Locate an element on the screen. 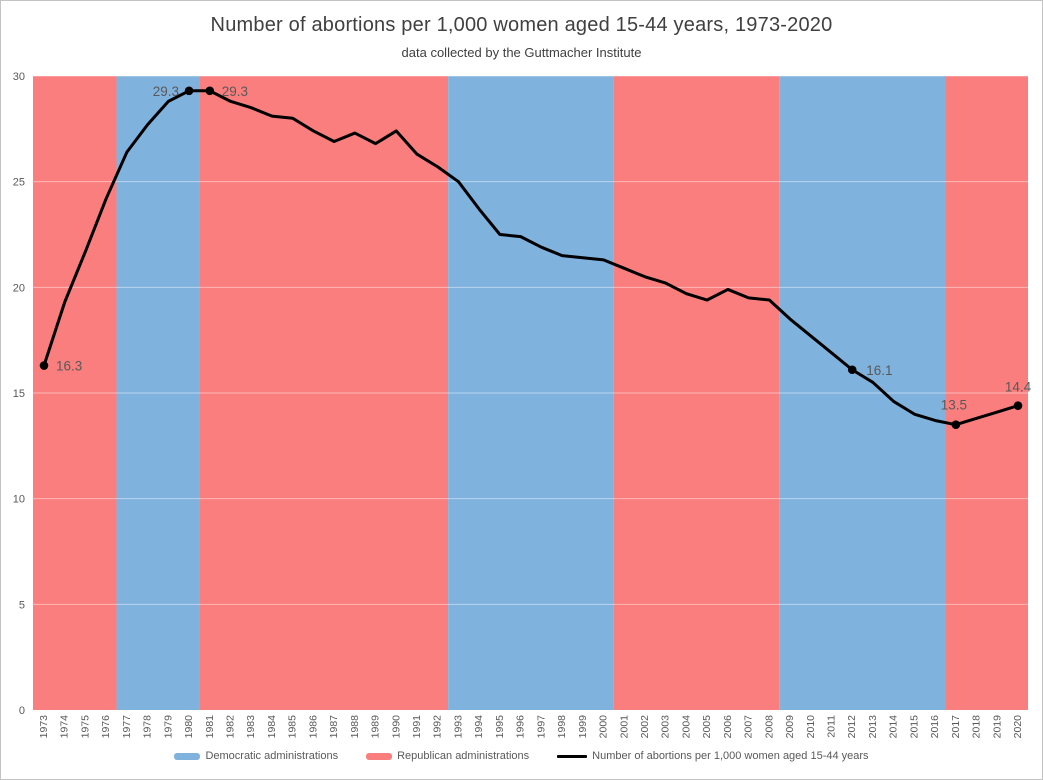 The height and width of the screenshot is (780, 1043). x-tick-label: 2005 is located at coordinates (707, 727).